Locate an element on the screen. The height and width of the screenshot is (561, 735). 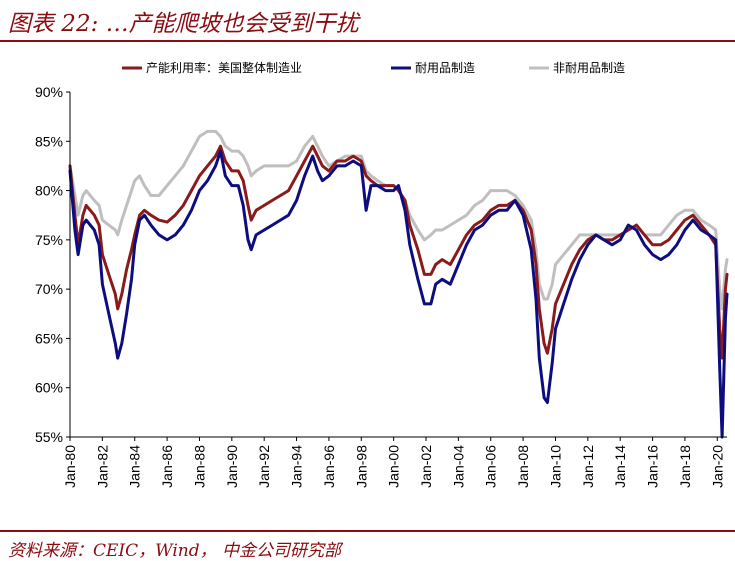
legend-label: 产能利用率：美国整体制造业 is located at coordinates (224, 67).